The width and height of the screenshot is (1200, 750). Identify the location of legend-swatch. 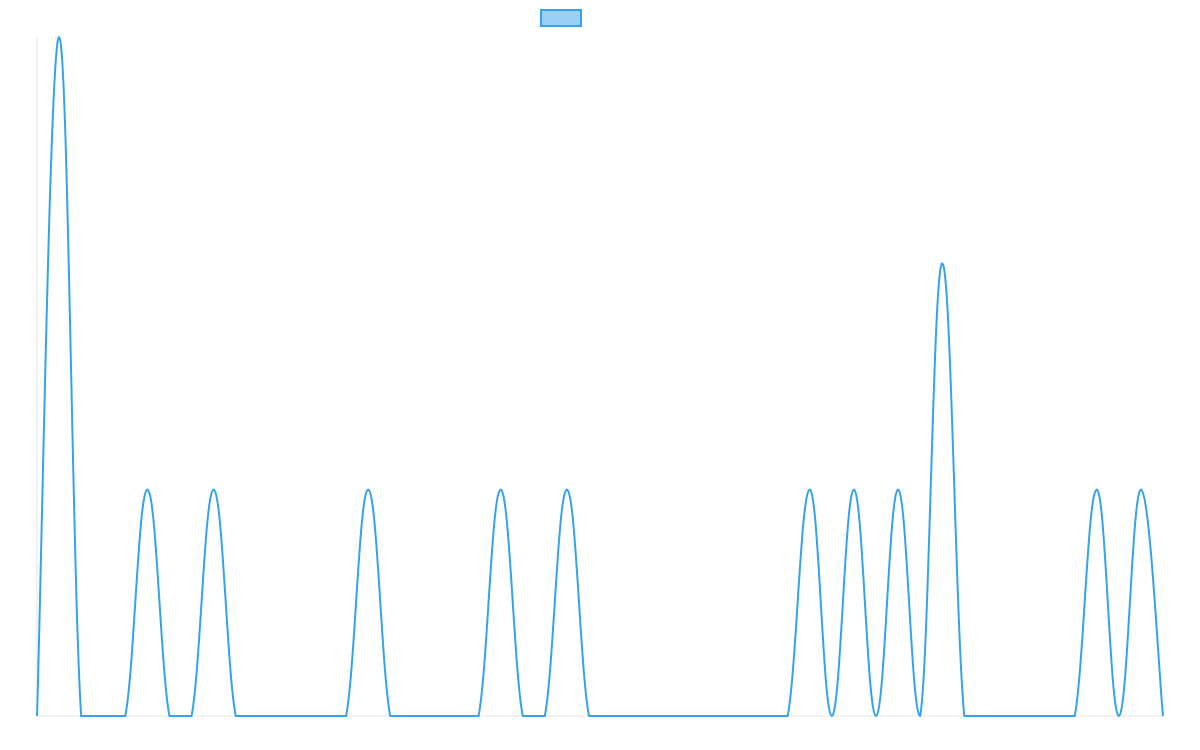
(561, 18).